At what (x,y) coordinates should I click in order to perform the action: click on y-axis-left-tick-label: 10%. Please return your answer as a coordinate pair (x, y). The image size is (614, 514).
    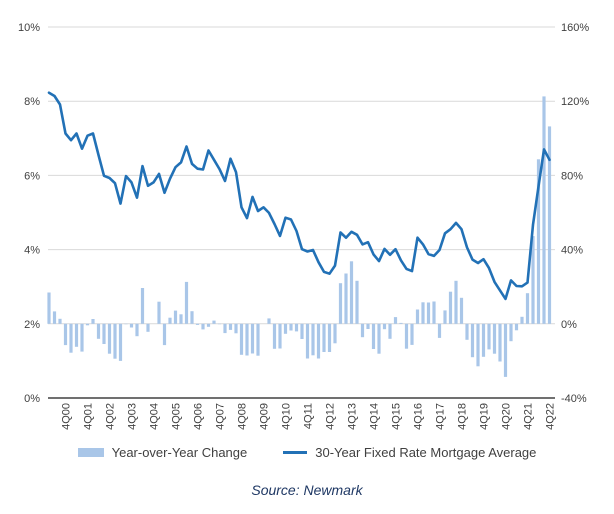
    Looking at the image, I should click on (29, 28).